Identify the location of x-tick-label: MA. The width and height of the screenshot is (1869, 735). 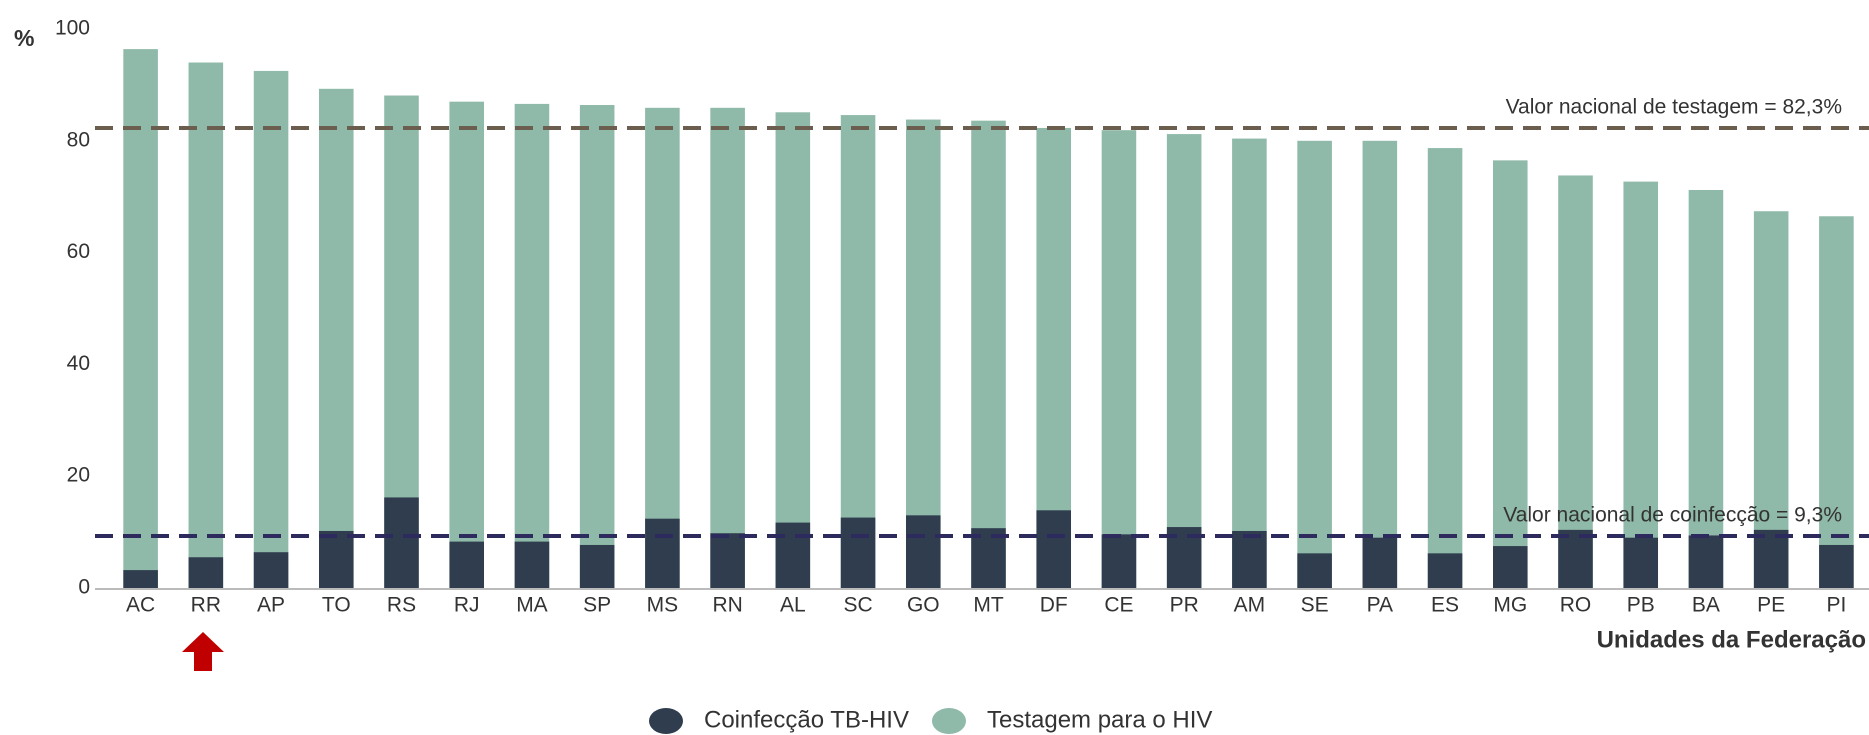
(532, 605).